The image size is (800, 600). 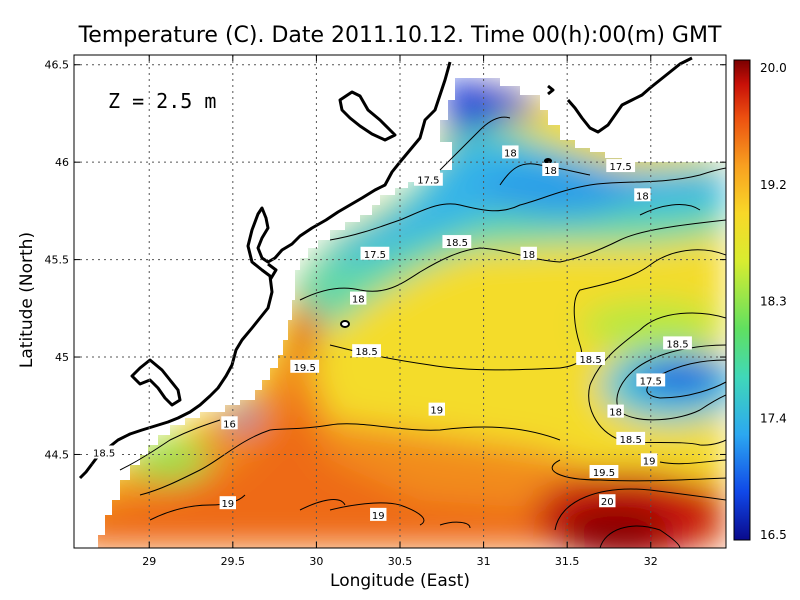 What do you see at coordinates (149, 561) in the screenshot?
I see `x-tick-label: 29` at bounding box center [149, 561].